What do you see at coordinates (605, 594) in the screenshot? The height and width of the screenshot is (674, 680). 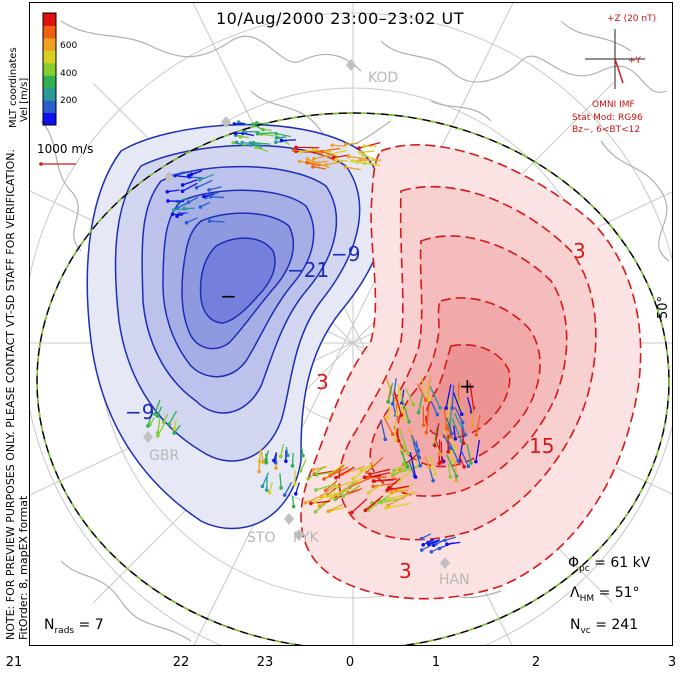 I see `stat-lambda-hm: ΛHM = 51°` at bounding box center [605, 594].